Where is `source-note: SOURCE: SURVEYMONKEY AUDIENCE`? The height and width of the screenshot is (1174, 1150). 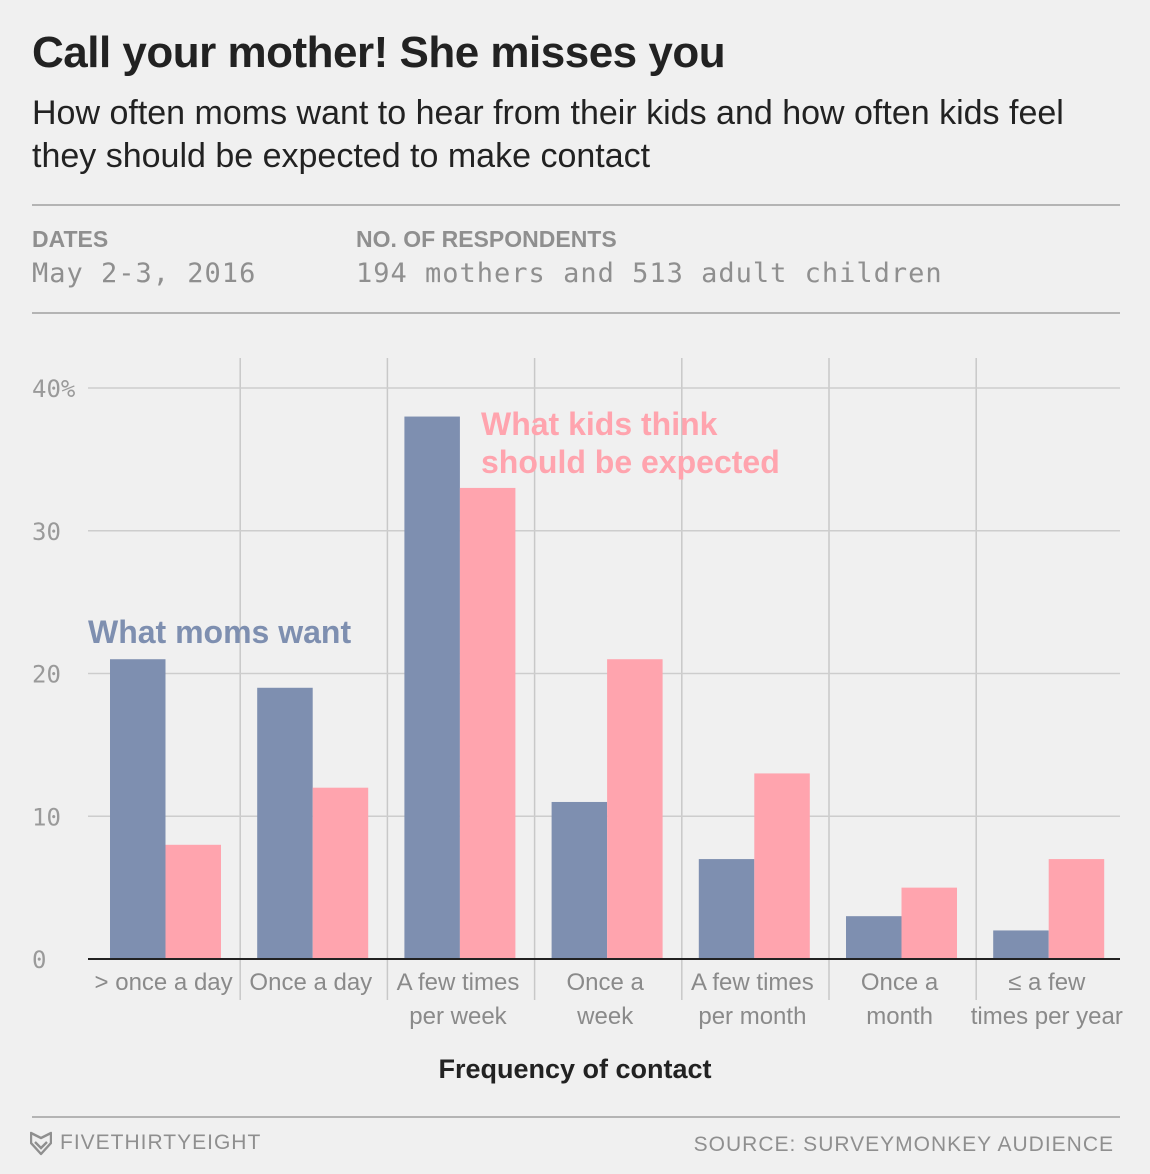
source-note: SOURCE: SURVEYMONKEY AUDIENCE is located at coordinates (903, 1144).